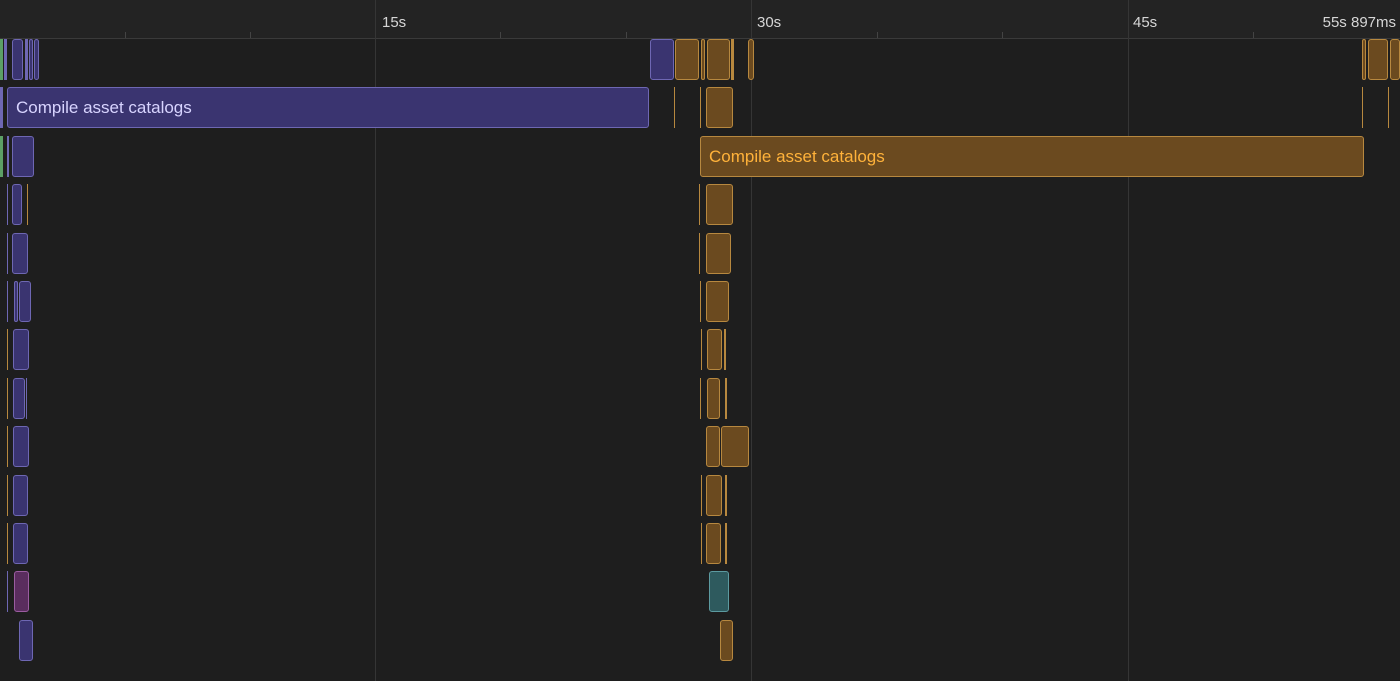 The image size is (1400, 681). Describe the element at coordinates (1359, 22) in the screenshot. I see `tick-label-end: 55s 897ms` at that location.